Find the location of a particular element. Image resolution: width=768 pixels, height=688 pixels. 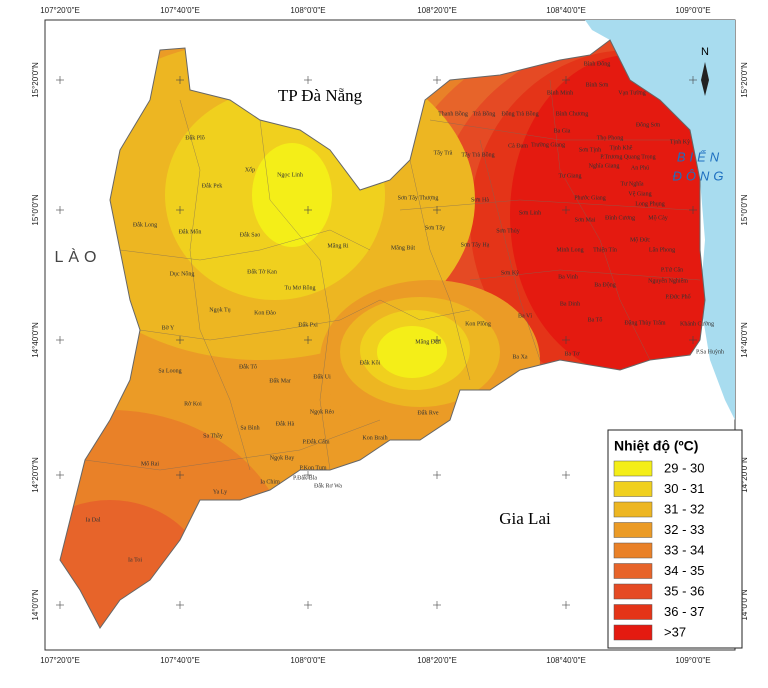

place-label: Tịnh Khê is located at coordinates (621, 148).